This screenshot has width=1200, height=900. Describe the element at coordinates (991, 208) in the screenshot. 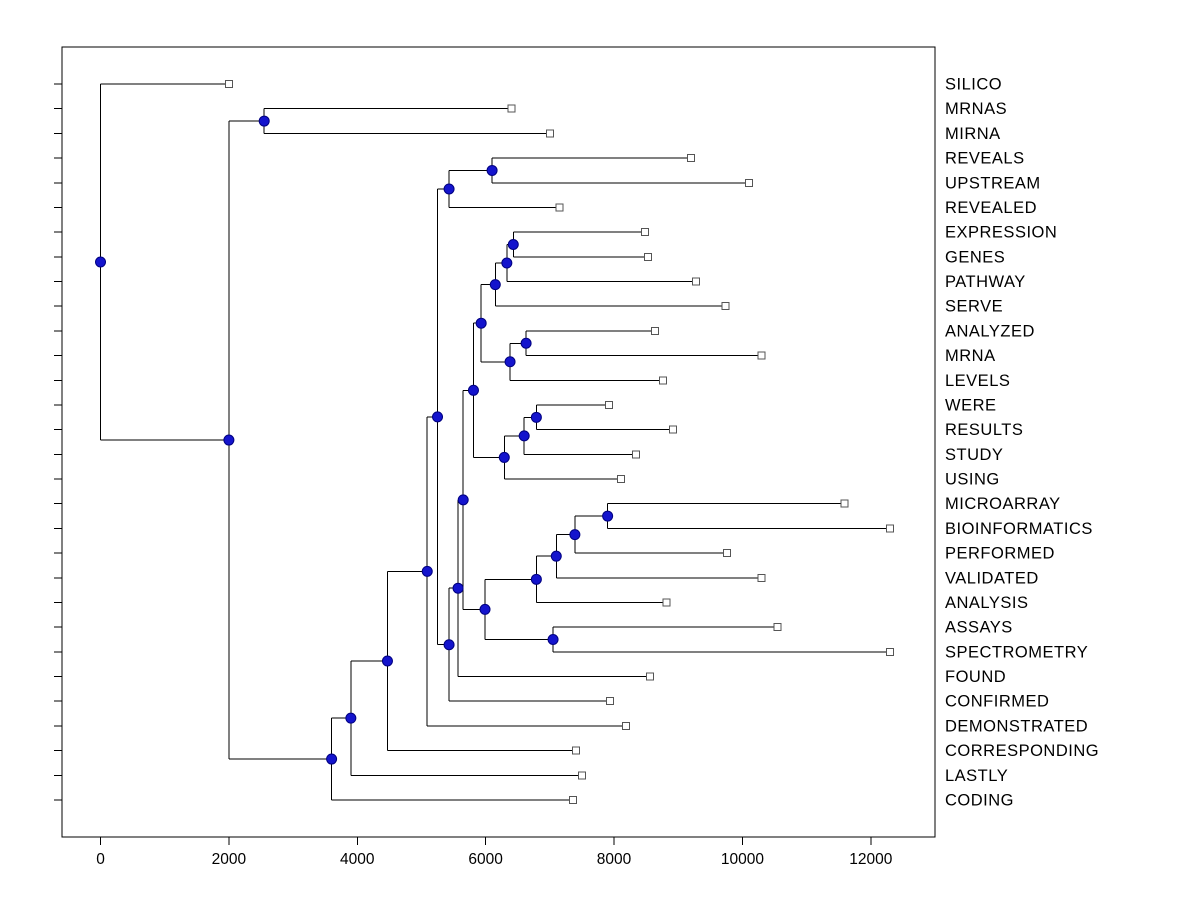

I see `leaf-label: REVEALED` at that location.